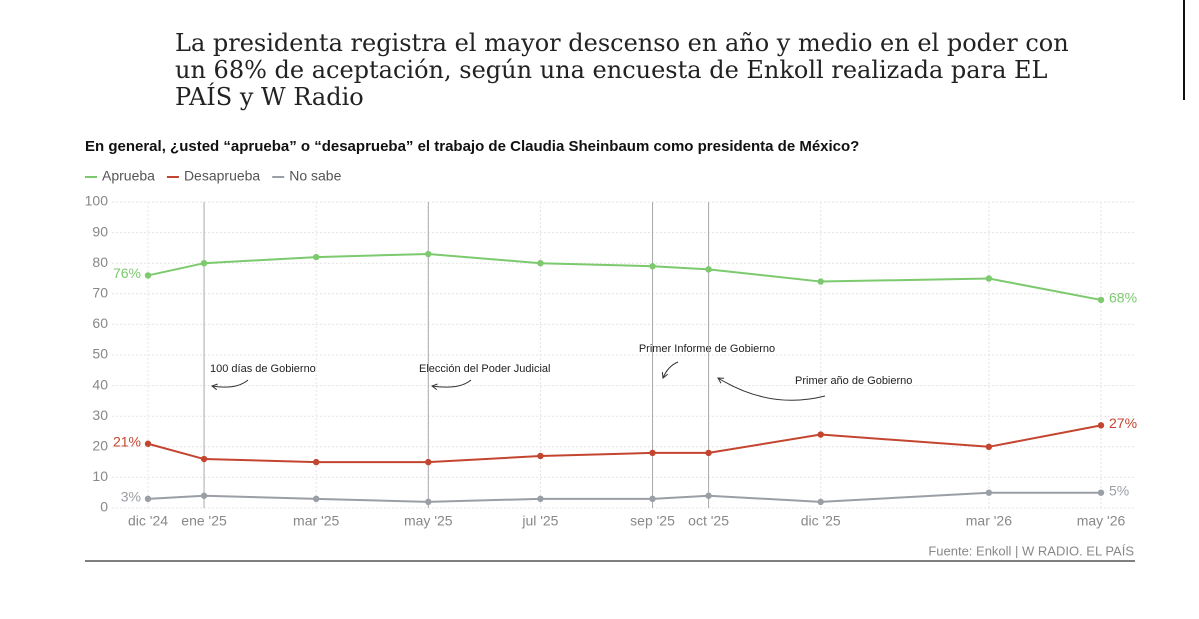  Describe the element at coordinates (484, 369) in the screenshot. I see `annotation-label: Elección del Poder Judicial` at that location.